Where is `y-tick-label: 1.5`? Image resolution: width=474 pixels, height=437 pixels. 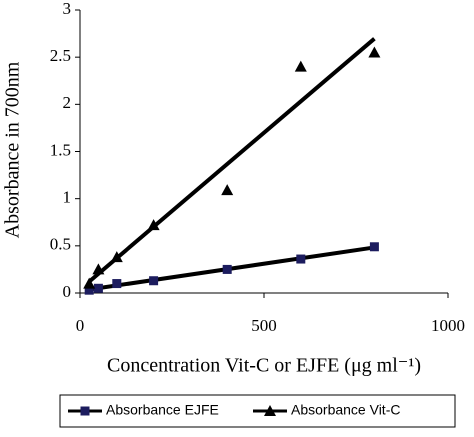
y-tick-label: 1.5 is located at coordinates (60, 149).